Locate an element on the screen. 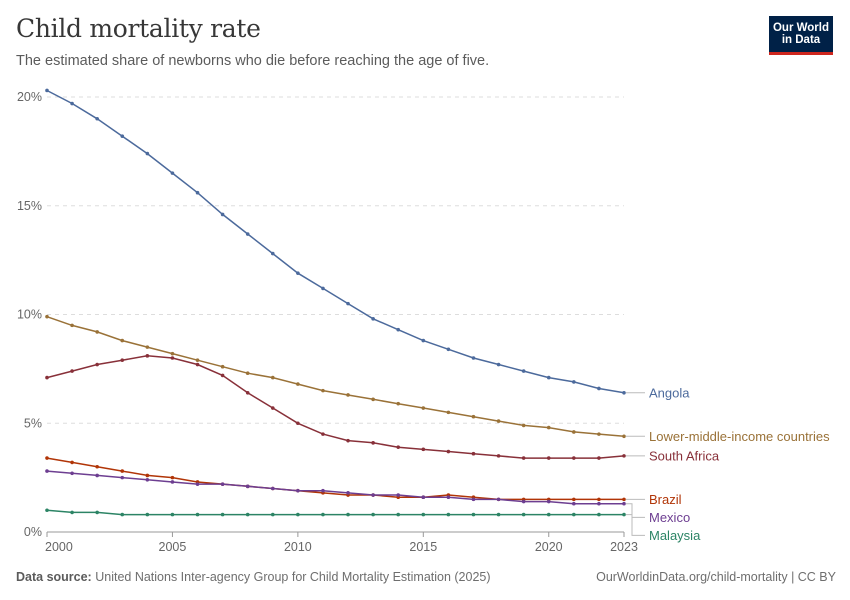  series-label: Lower-middle-income countries is located at coordinates (739, 436).